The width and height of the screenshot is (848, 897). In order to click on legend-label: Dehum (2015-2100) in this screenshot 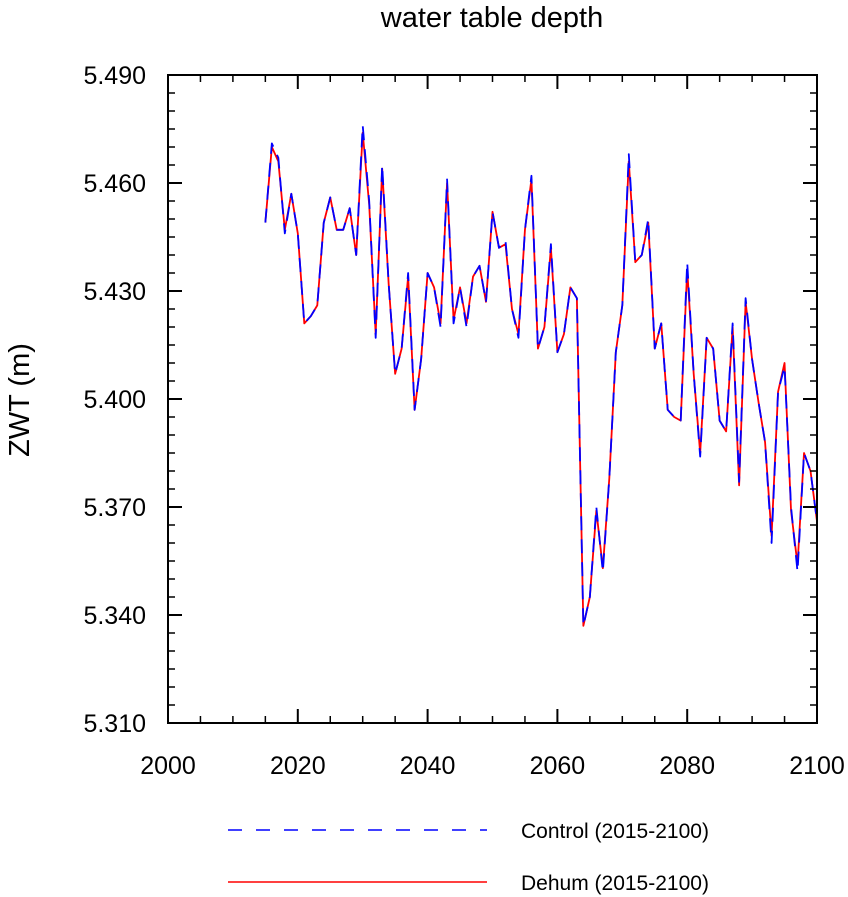, I will do `click(615, 883)`.